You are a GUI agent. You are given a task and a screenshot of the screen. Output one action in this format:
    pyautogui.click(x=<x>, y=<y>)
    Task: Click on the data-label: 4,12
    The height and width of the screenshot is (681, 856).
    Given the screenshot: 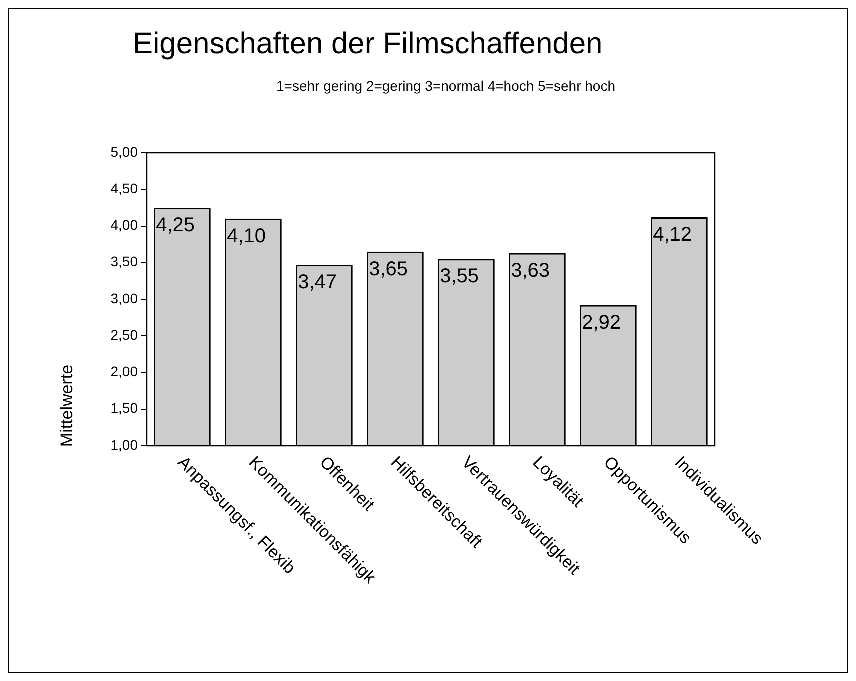 What is the action you would take?
    pyautogui.click(x=672, y=235)
    